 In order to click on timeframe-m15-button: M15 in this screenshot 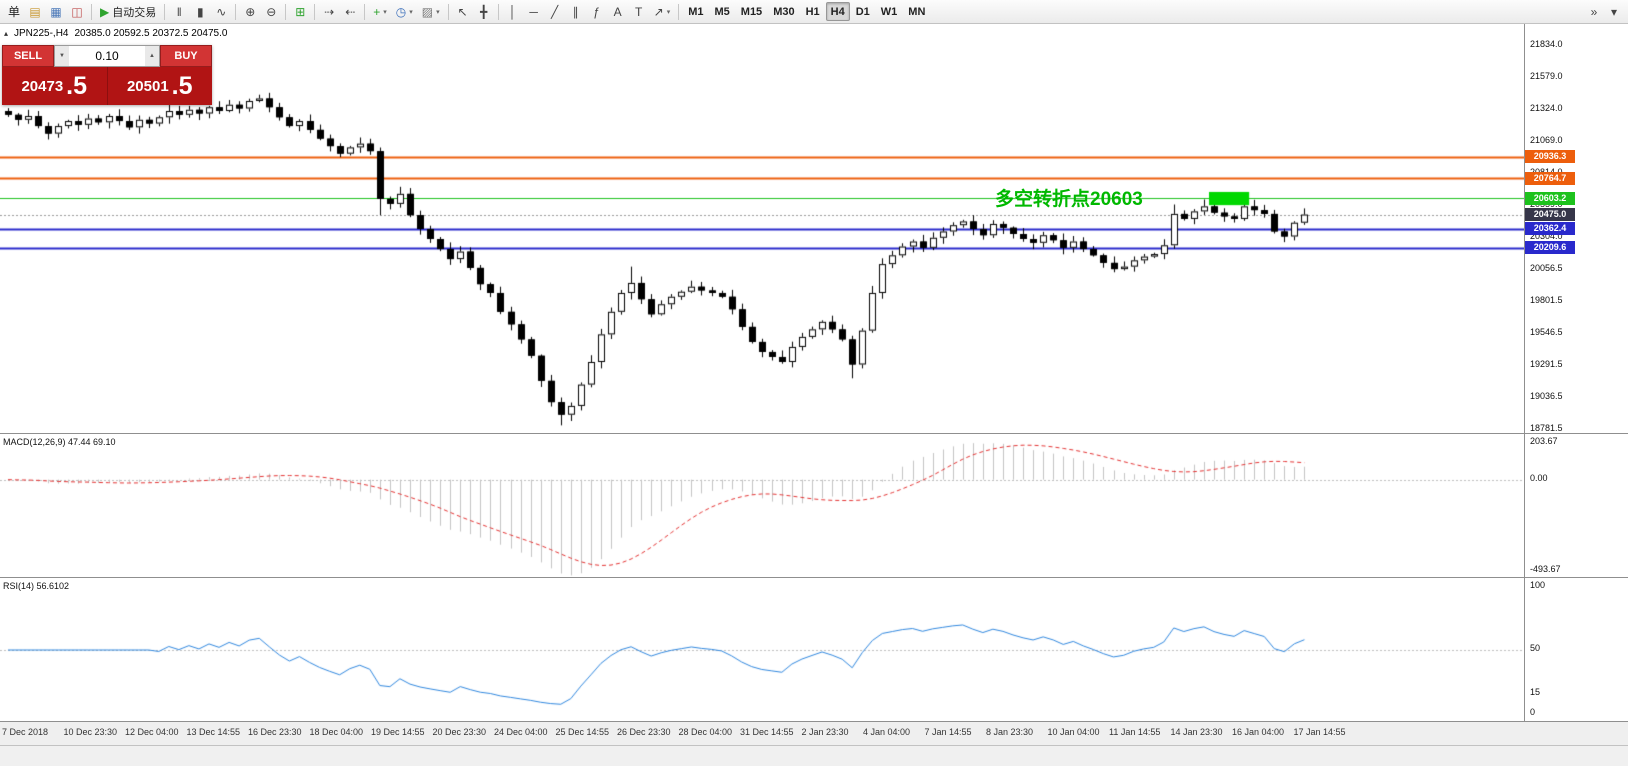, I will do `click(751, 11)`.